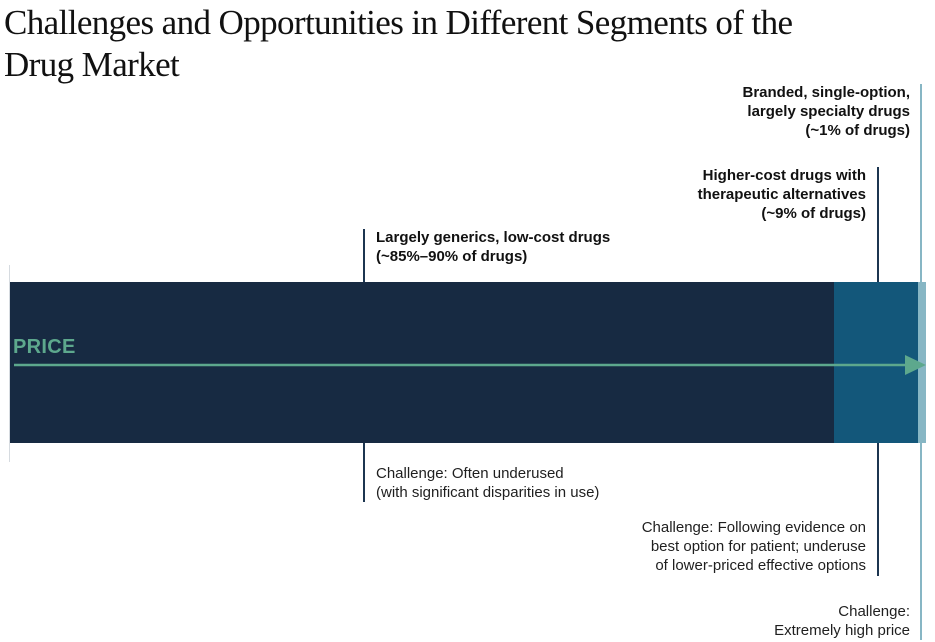  What do you see at coordinates (826, 92) in the screenshot?
I see `specialty-label-line-1: Branded, single-option,` at bounding box center [826, 92].